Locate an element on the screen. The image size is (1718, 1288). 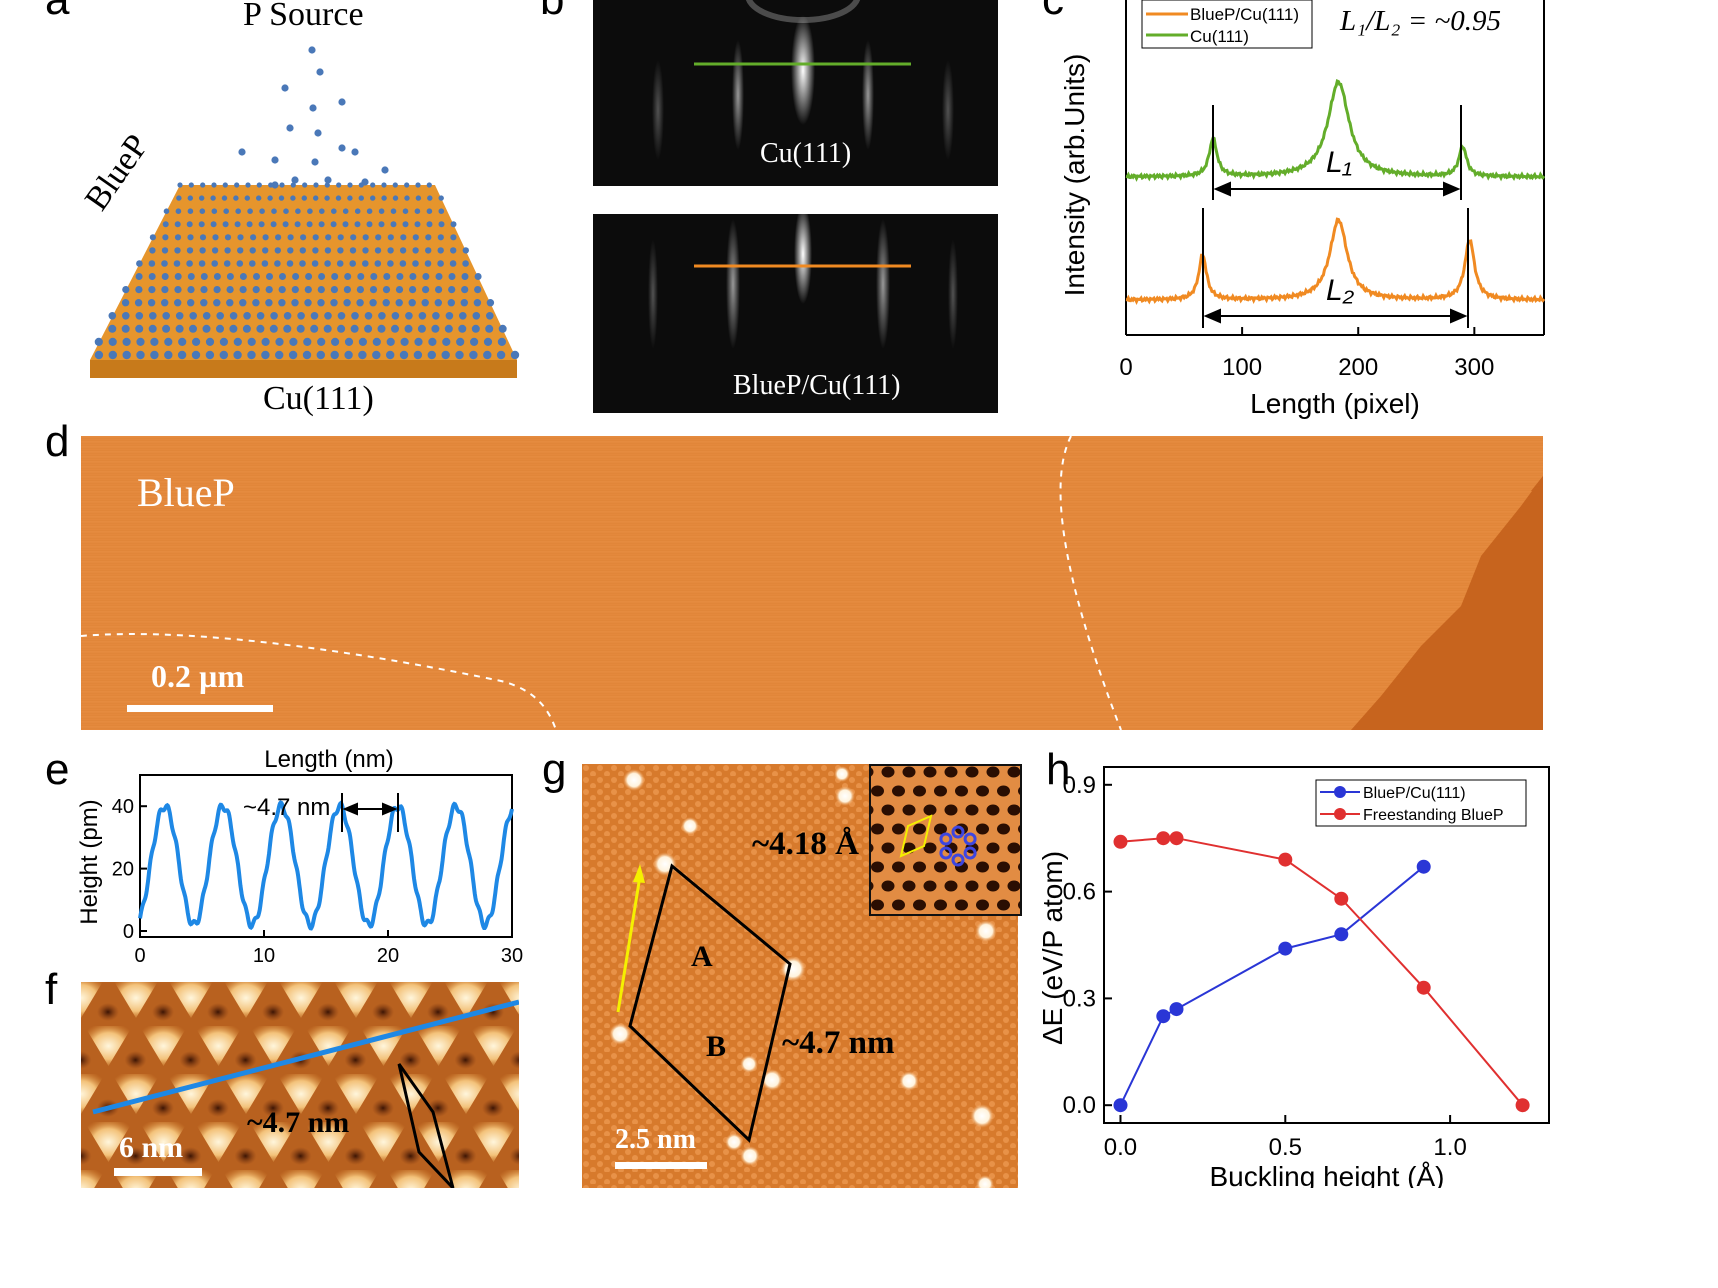
h-data-point is located at coordinates (1522, 1105).